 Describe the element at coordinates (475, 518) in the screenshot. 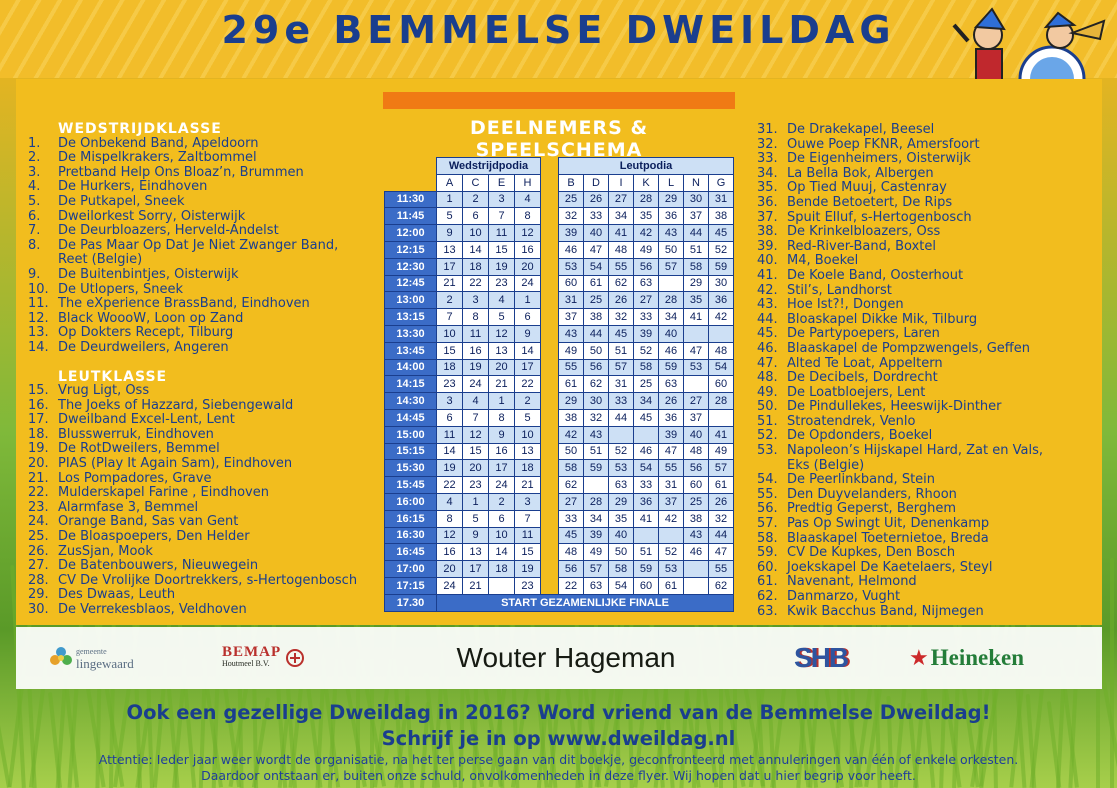

I see `table-cell: 5` at that location.